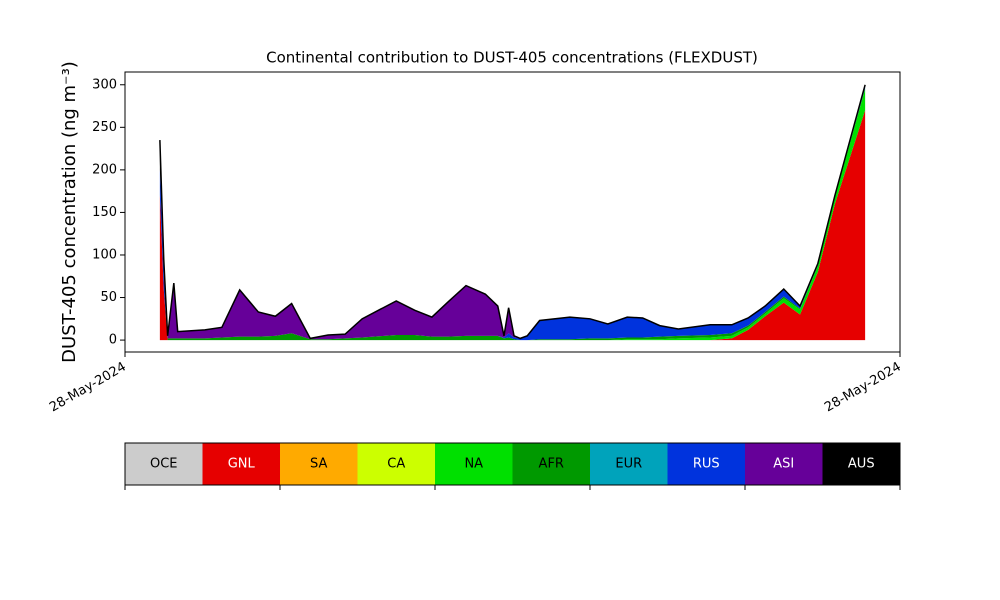 Image resolution: width=1000 pixels, height=600 pixels. I want to click on legend-label: OCE, so click(164, 464).